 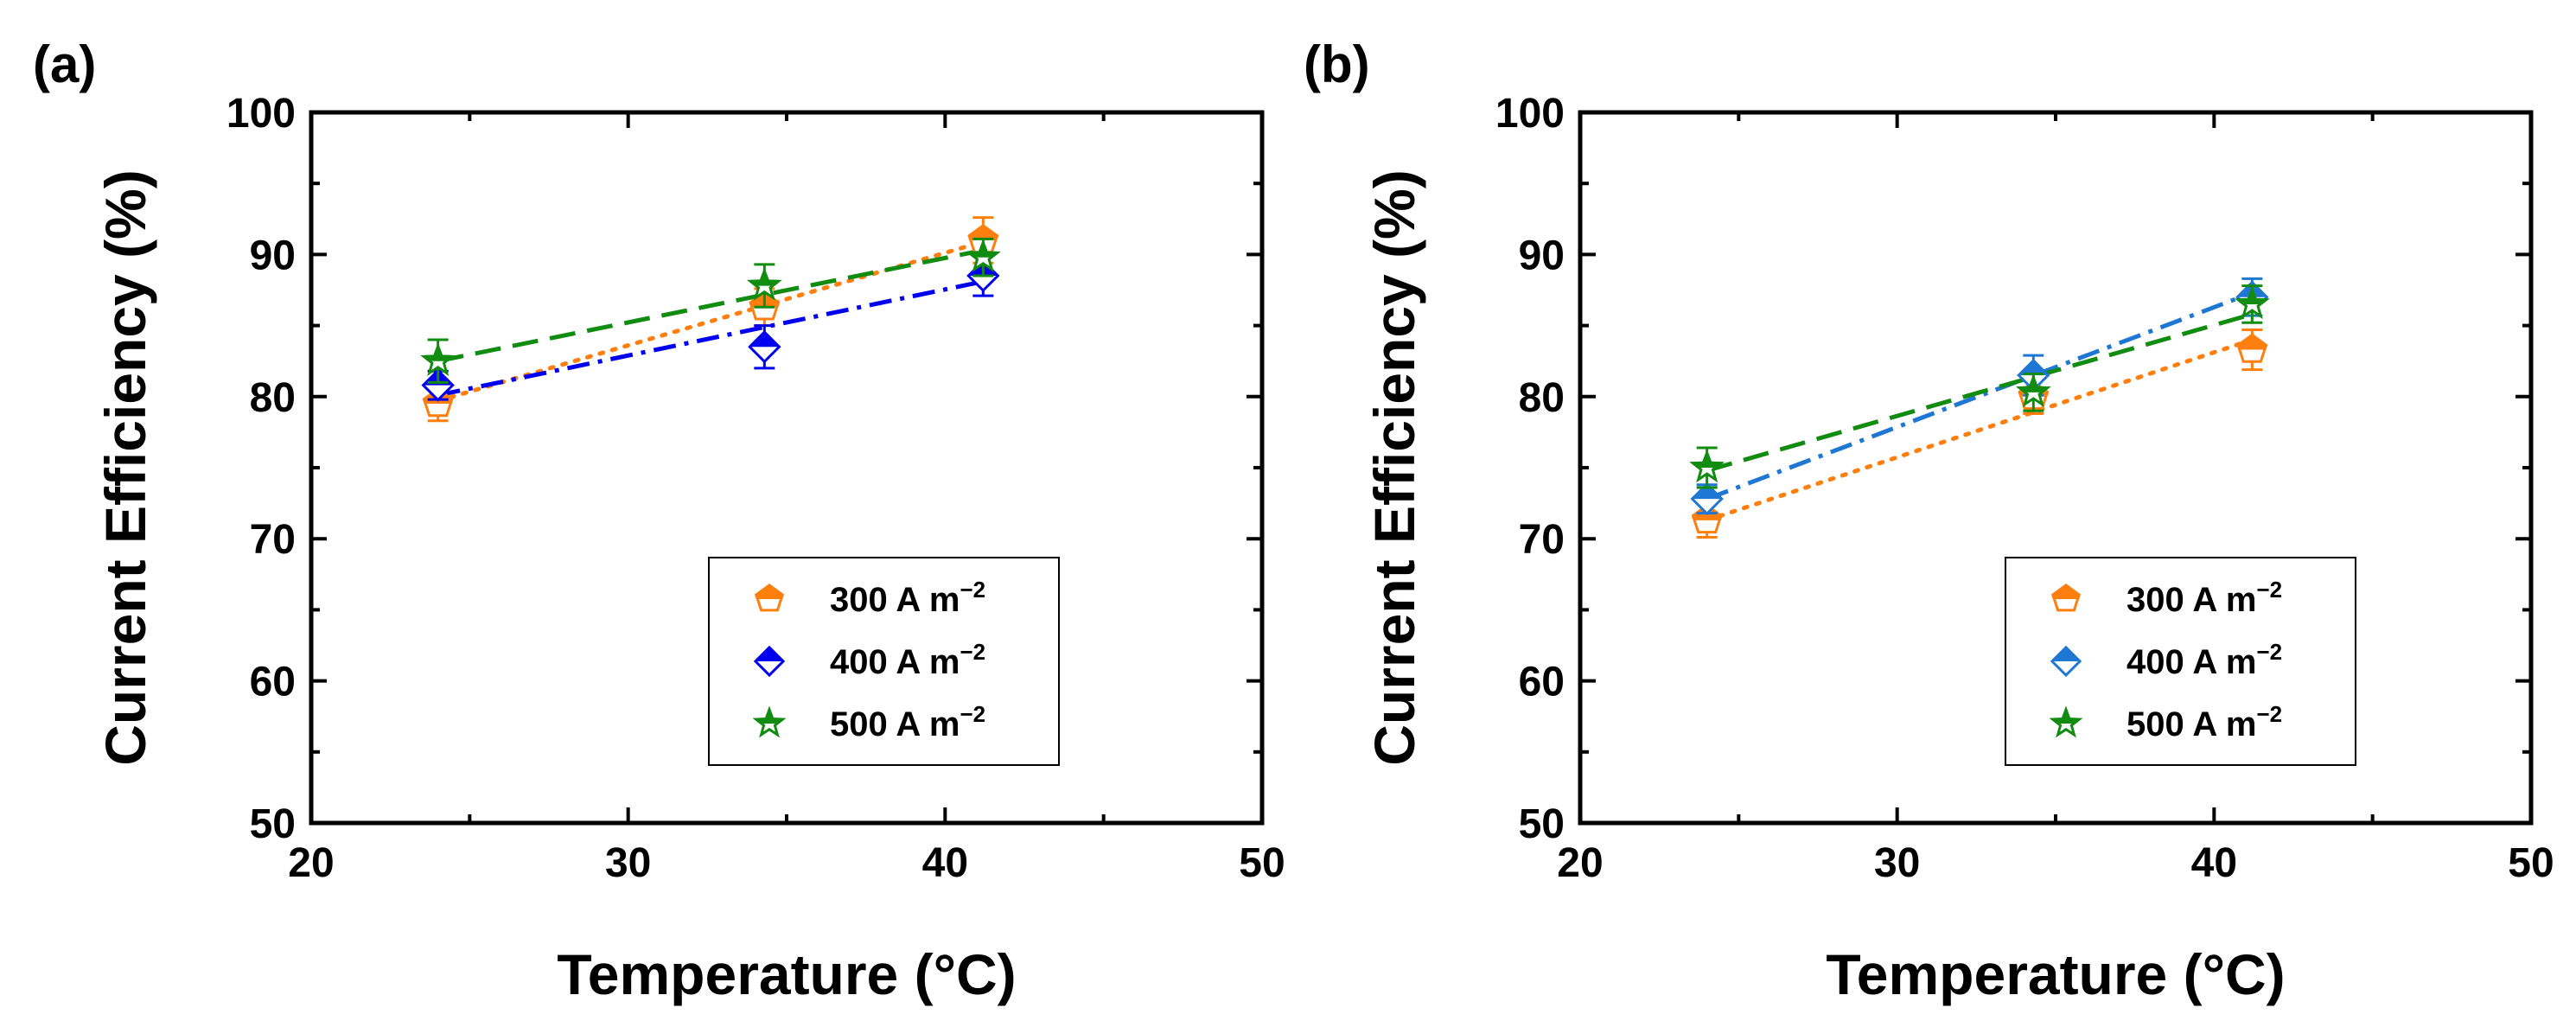 I want to click on fit-line-400a, so click(x=710, y=339).